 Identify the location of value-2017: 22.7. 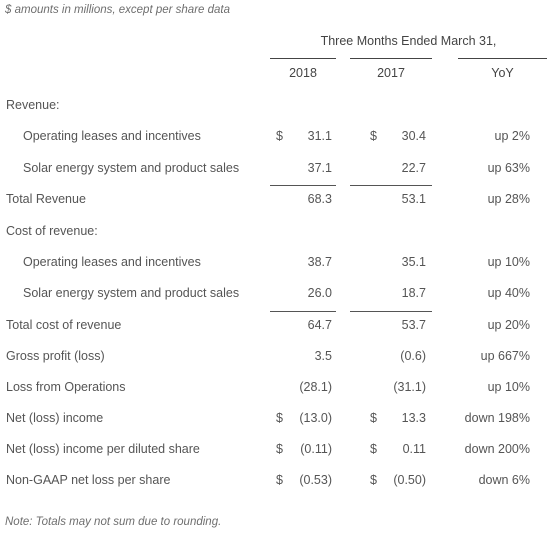
(413, 168).